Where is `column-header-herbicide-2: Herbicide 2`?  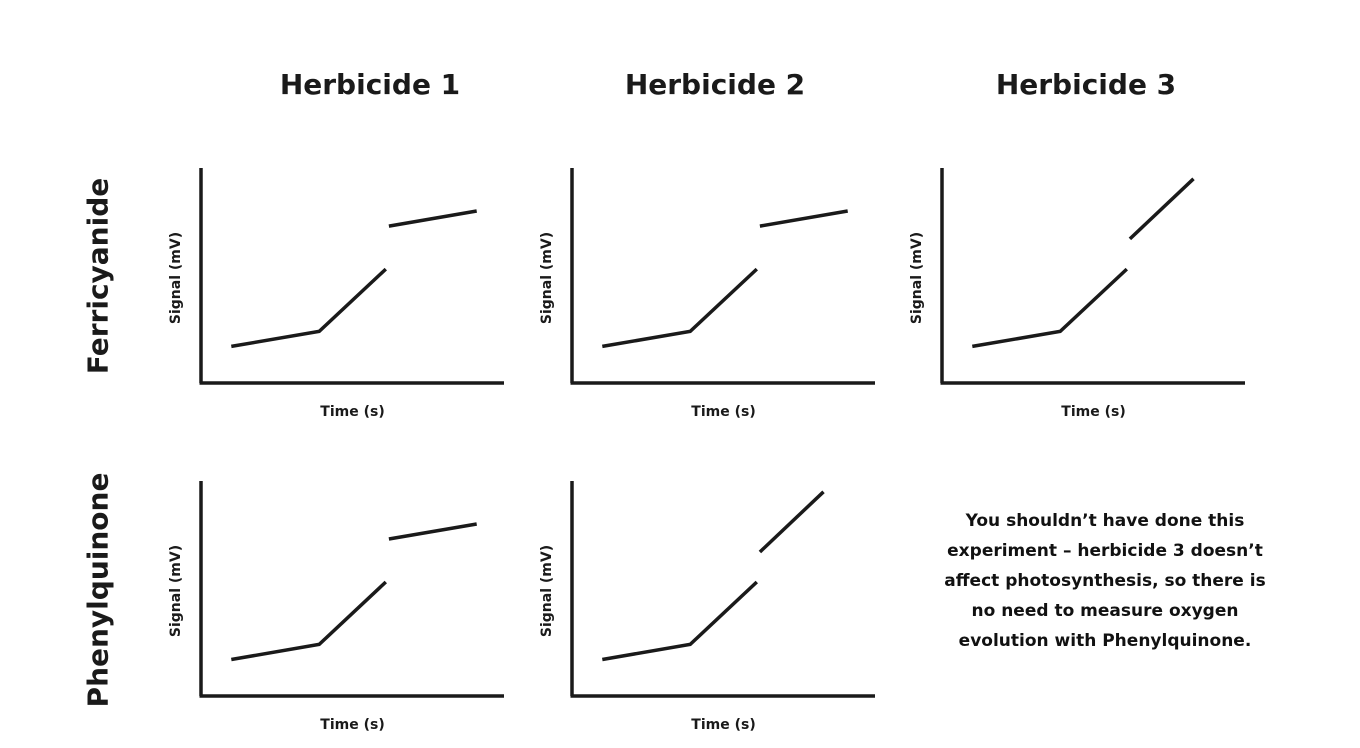 column-header-herbicide-2: Herbicide 2 is located at coordinates (715, 84).